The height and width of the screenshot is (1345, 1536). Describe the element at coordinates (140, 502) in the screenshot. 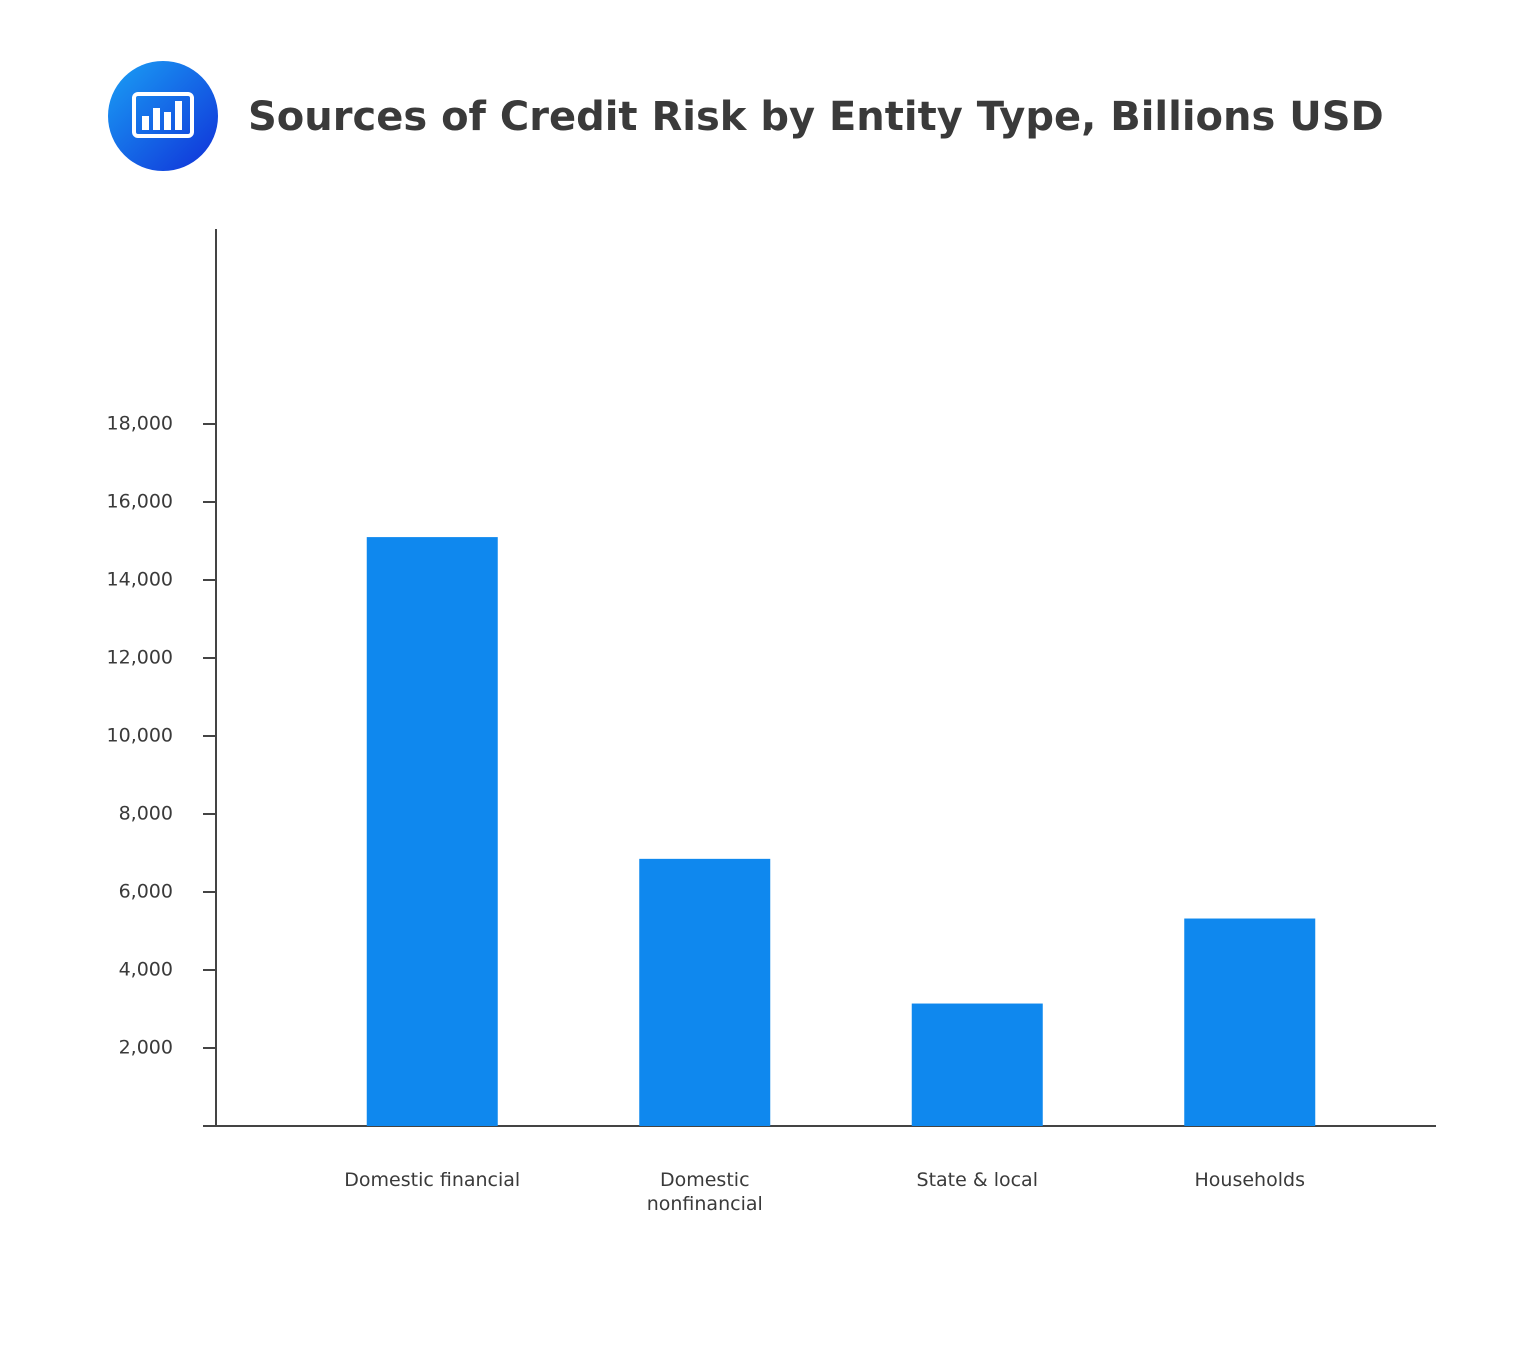

I see `y-tick-label: 16,000` at that location.